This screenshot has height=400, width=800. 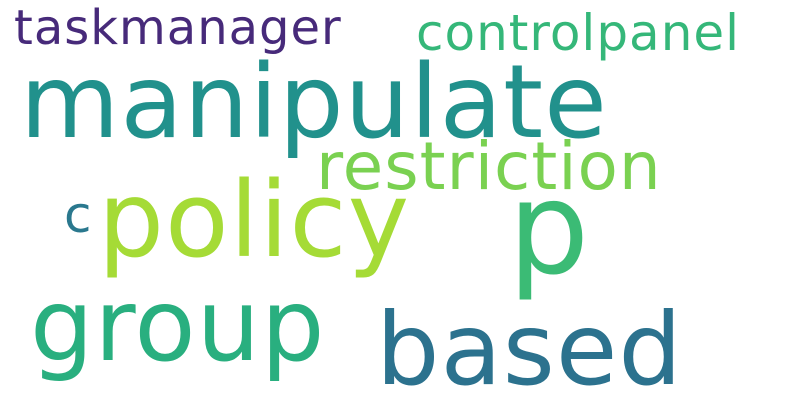 What do you see at coordinates (78, 215) in the screenshot?
I see `word-c: c` at bounding box center [78, 215].